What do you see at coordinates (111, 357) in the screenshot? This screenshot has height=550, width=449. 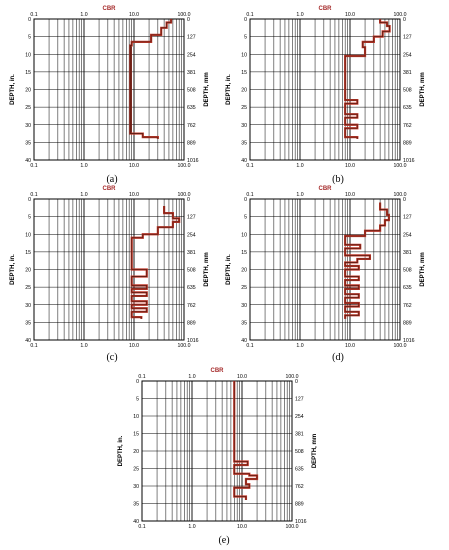 I see `panel-label: (c)` at bounding box center [111, 357].